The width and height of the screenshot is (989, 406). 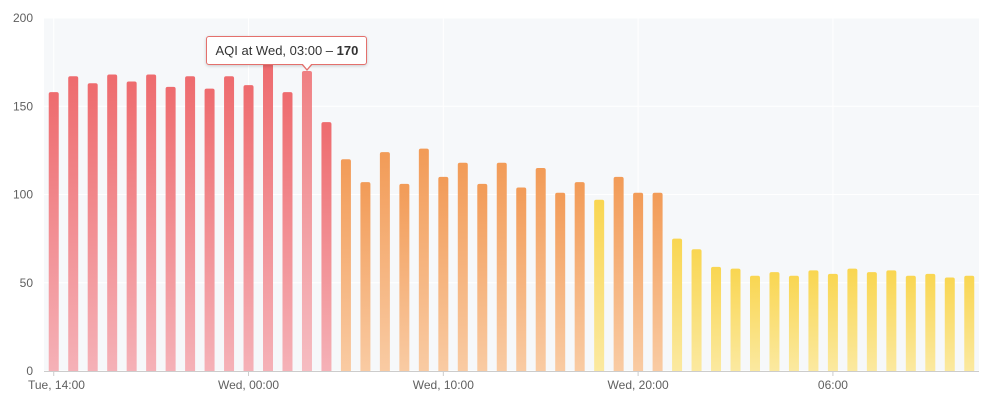 What do you see at coordinates (56, 385) in the screenshot?
I see `x-tick-label: Tue, 14:00` at bounding box center [56, 385].